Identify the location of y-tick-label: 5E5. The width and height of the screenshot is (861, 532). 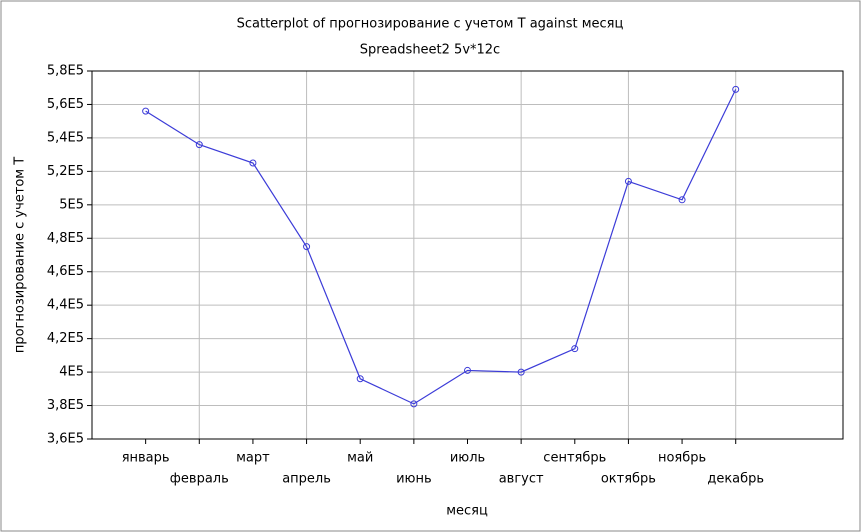
(71, 204).